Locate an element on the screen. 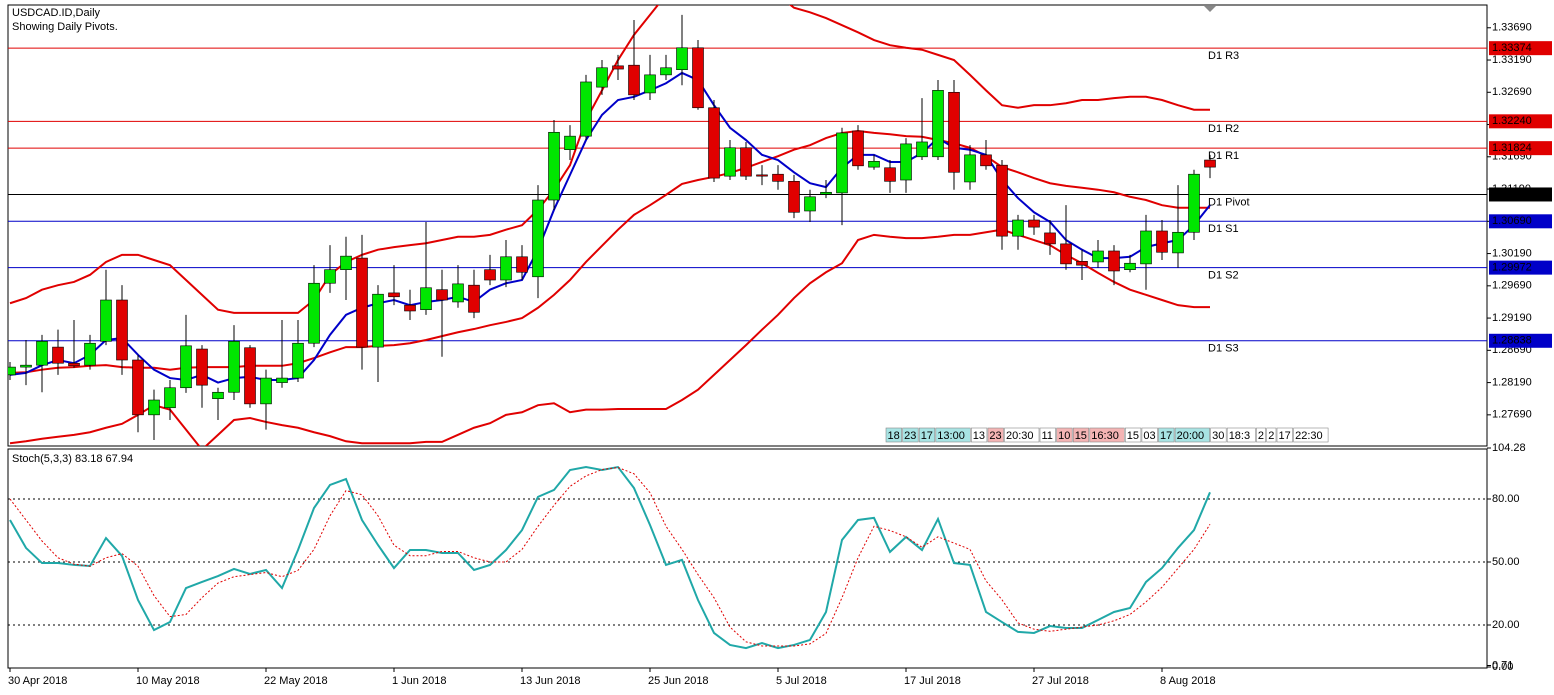 This screenshot has height=695, width=1554. y-tick-label: 80.00 is located at coordinates (1506, 499).